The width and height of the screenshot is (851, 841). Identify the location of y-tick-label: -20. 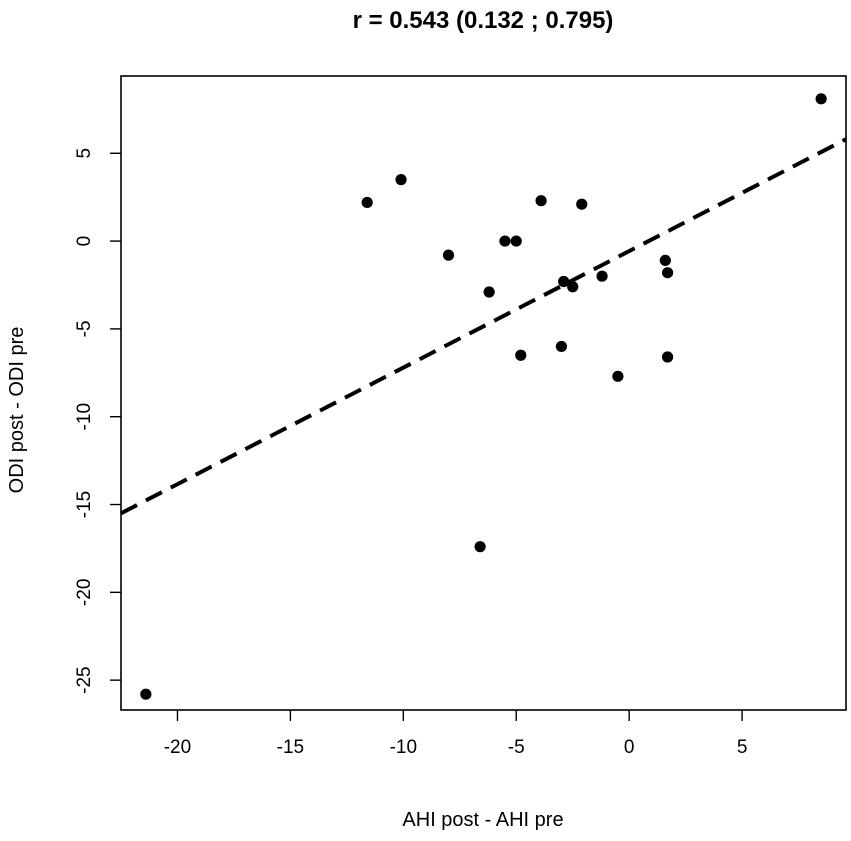
(84, 592).